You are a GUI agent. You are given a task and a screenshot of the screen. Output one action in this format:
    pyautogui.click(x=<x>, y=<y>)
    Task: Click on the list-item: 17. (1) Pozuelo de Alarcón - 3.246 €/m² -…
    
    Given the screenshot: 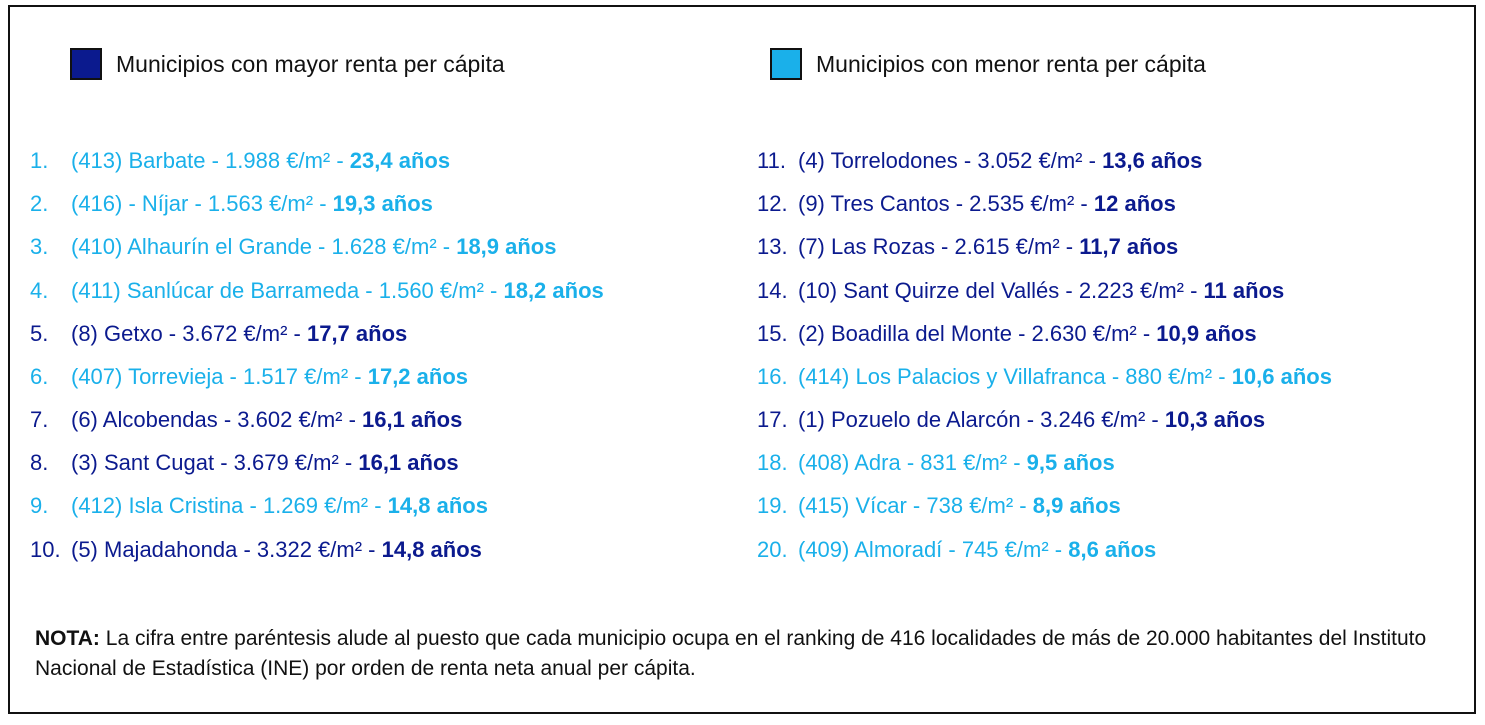 What is the action you would take?
    pyautogui.click(x=1011, y=420)
    